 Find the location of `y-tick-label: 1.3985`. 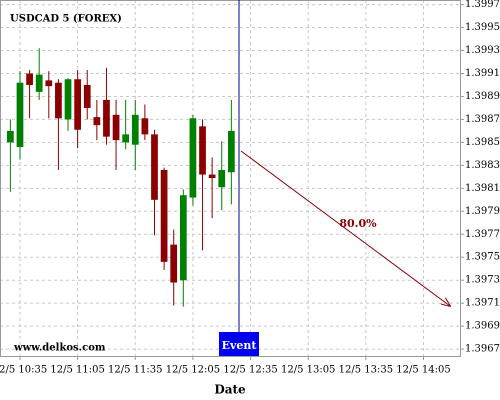

y-tick-label: 1.3985 is located at coordinates (482, 142).